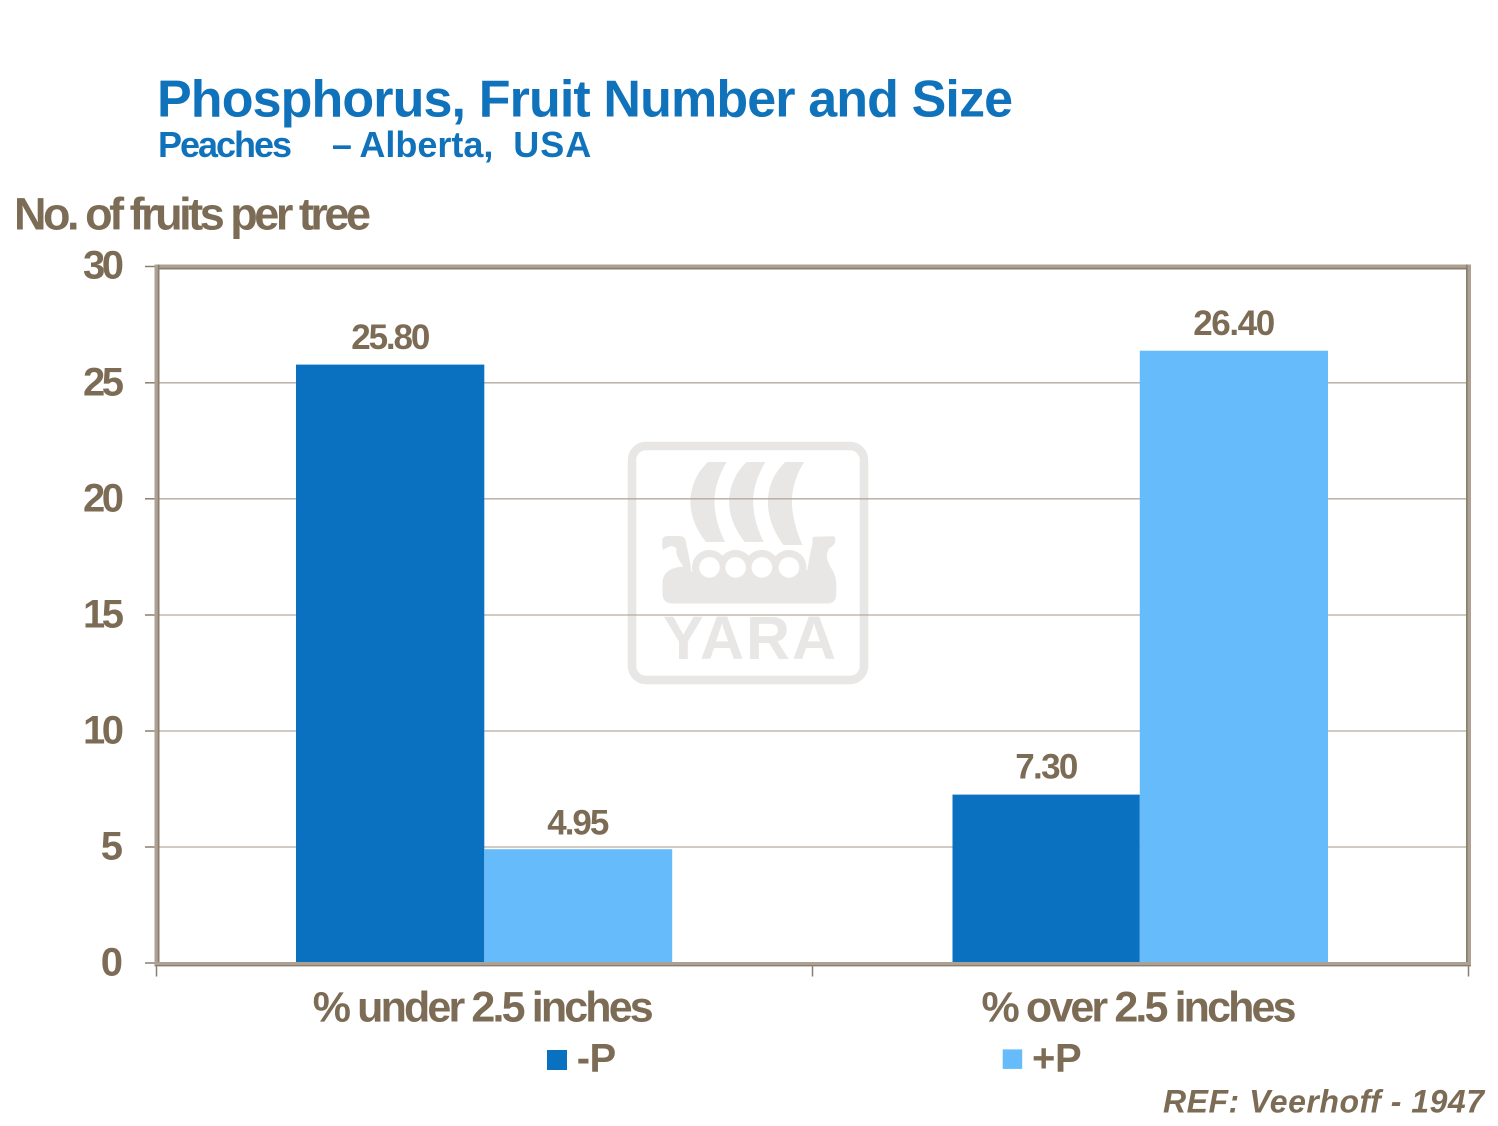 The width and height of the screenshot is (1498, 1126). I want to click on svg-text: USA, so click(552, 144).